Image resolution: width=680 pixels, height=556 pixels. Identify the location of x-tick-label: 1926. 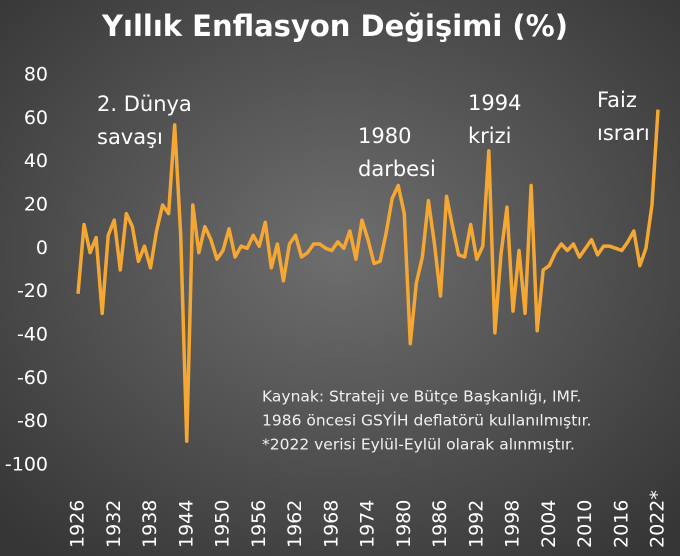
(78, 524).